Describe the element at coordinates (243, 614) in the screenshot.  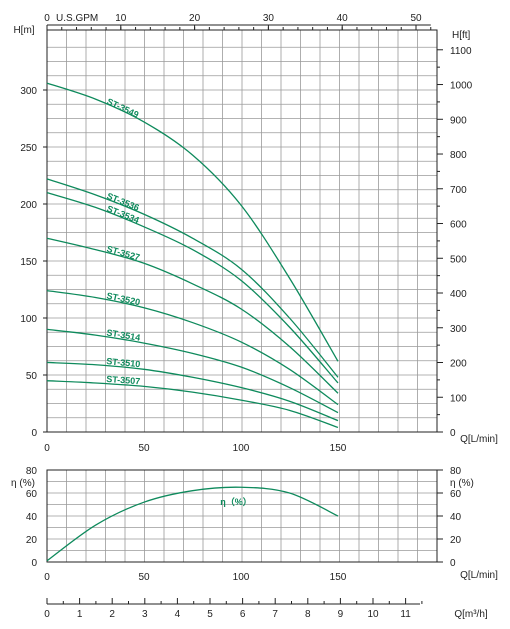
I see `m3h-tick-label: 6` at that location.